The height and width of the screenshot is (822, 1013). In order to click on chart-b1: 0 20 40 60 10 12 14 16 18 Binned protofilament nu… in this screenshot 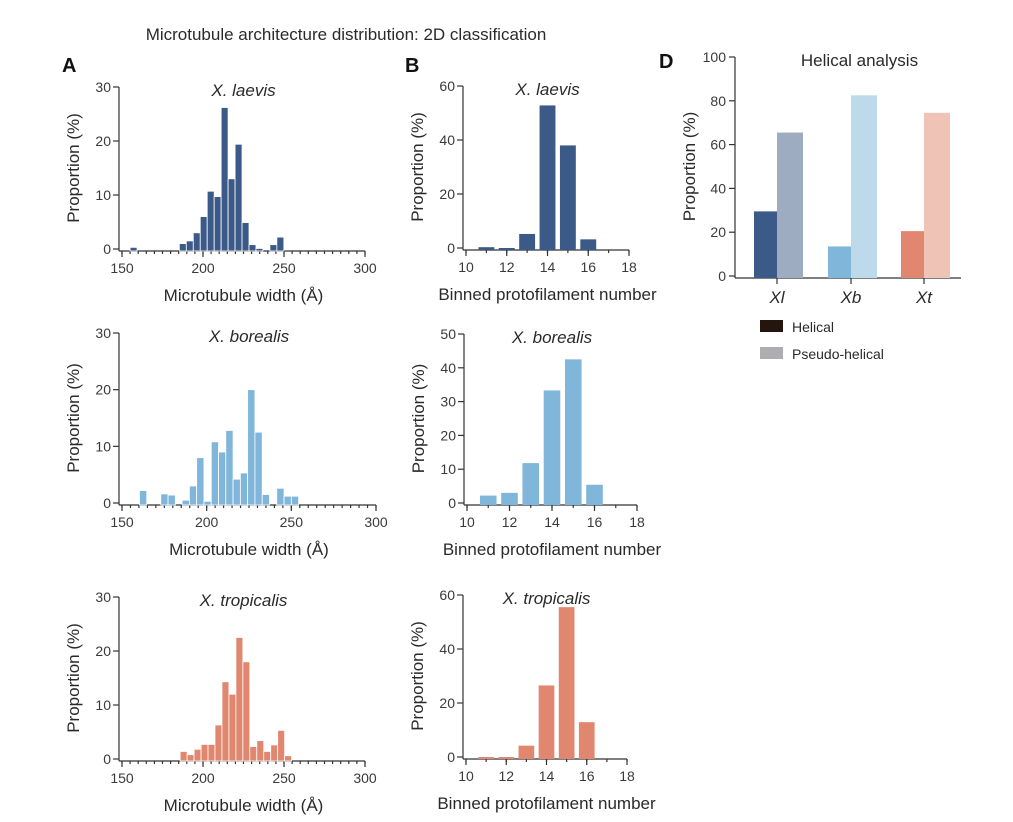, I will do `click(532, 191)`.